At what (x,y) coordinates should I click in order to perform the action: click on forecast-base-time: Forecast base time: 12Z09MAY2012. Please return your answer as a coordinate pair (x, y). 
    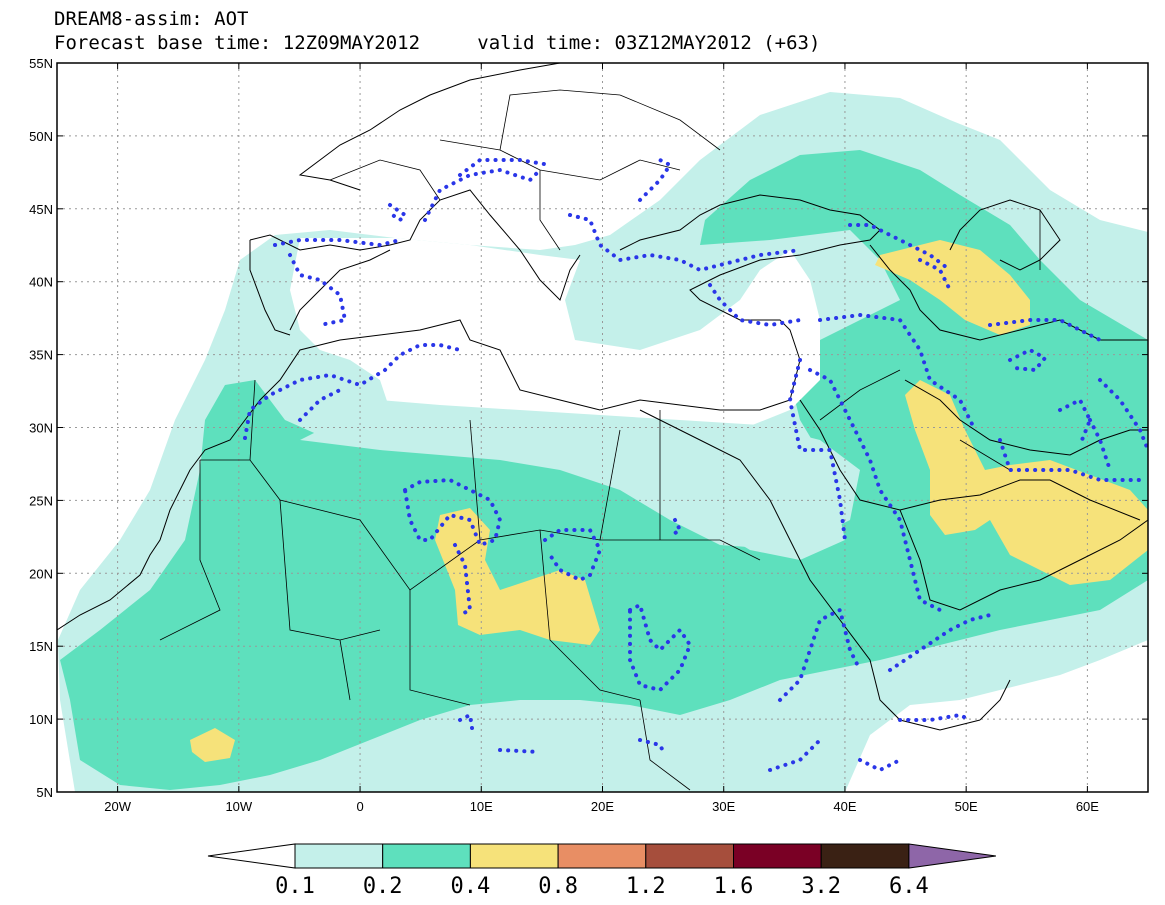
    Looking at the image, I should click on (237, 43).